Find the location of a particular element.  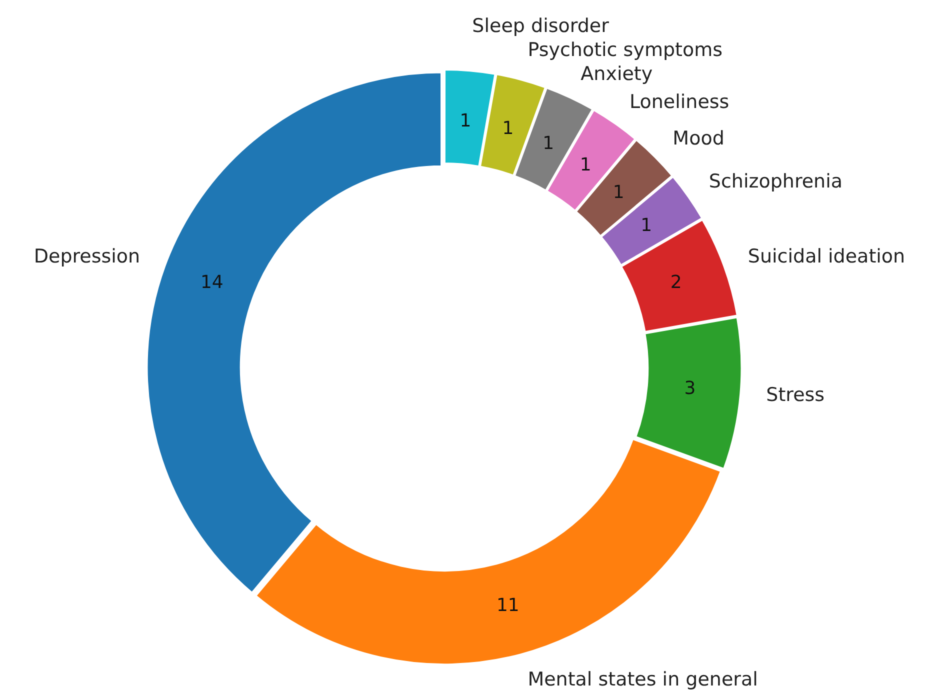

slice-label: Stress is located at coordinates (795, 395).